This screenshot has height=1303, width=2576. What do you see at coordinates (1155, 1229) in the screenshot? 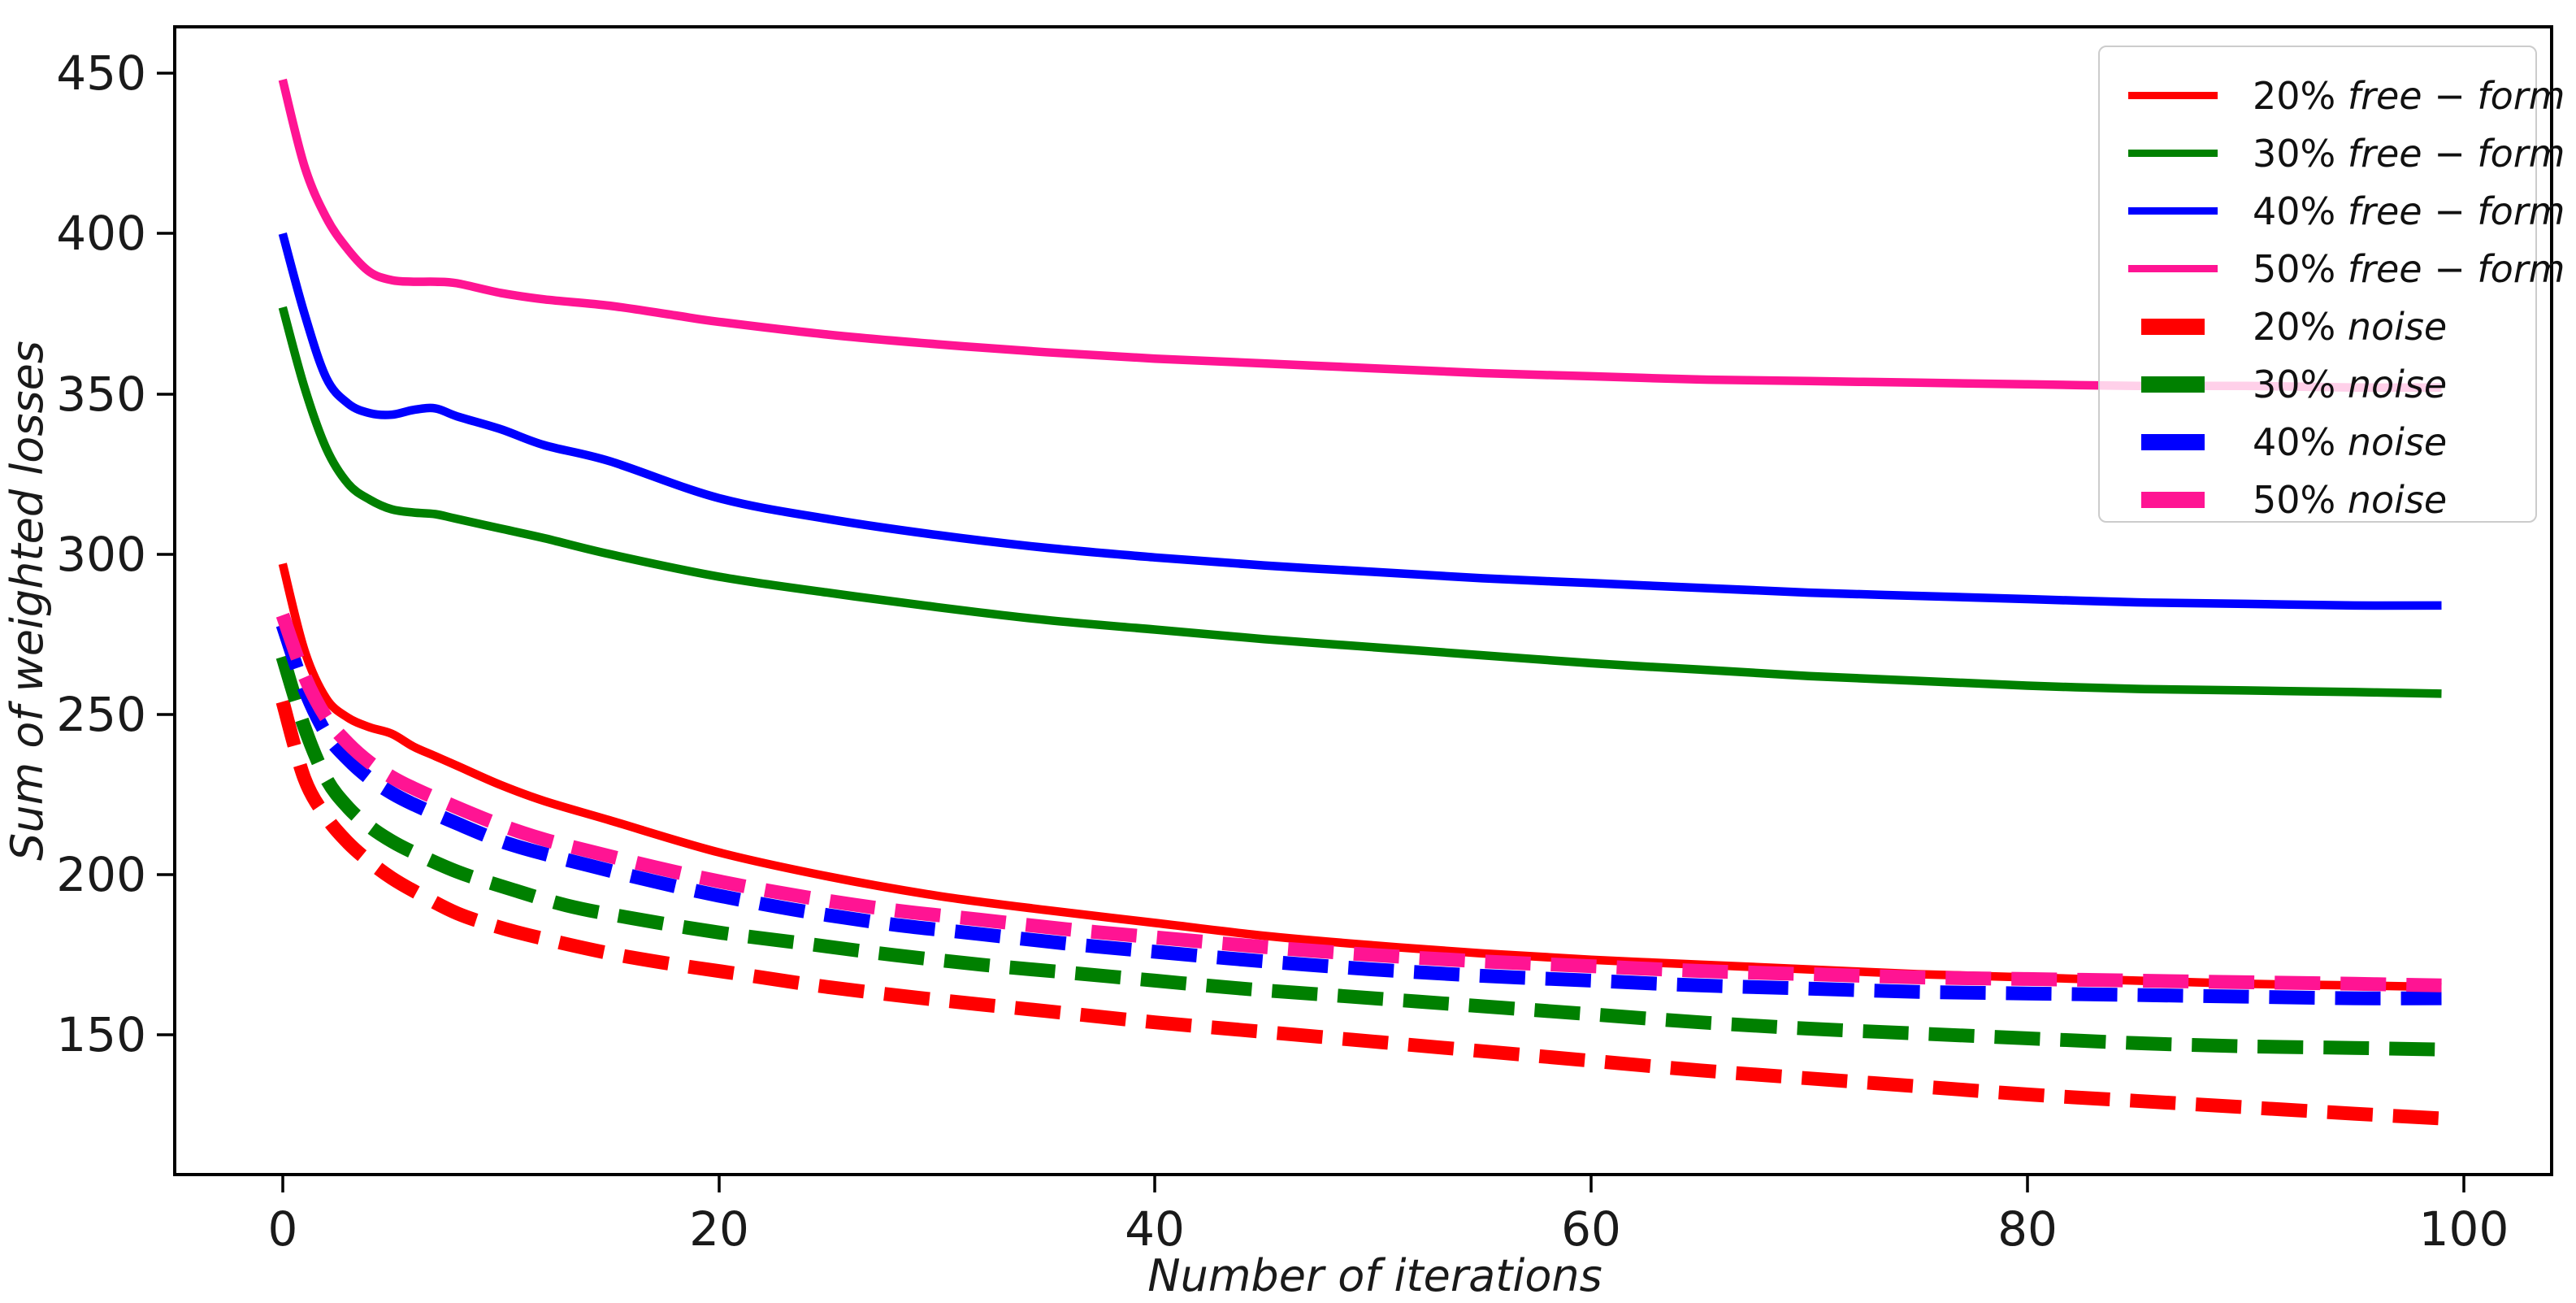
I see `x-tick-label: 40` at bounding box center [1155, 1229].